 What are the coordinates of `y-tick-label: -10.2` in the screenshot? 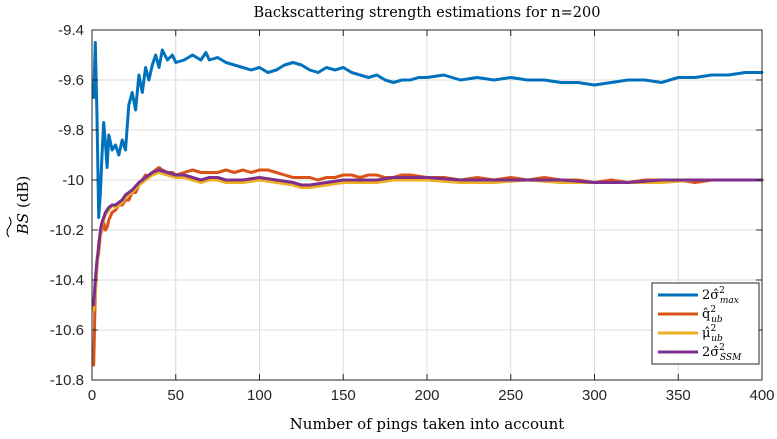 It's located at (67, 230).